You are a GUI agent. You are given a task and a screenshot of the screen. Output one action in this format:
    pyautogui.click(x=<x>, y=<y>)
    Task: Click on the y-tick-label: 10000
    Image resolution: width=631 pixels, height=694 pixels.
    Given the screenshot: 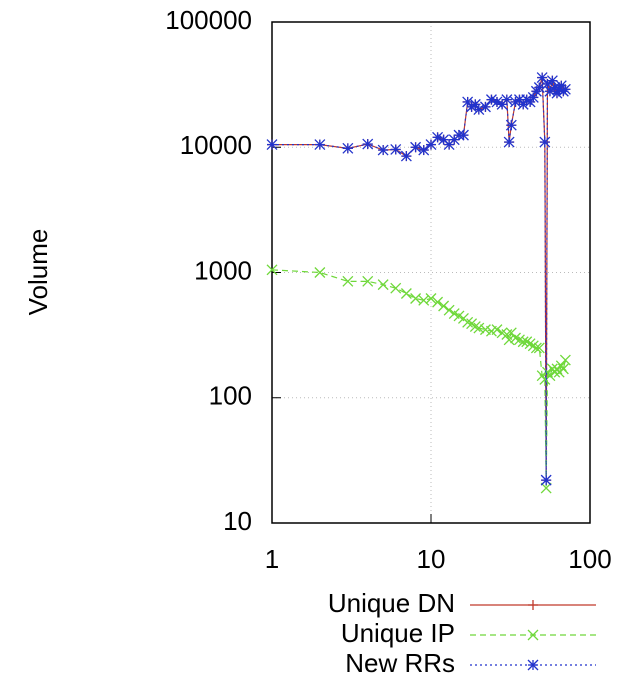 What is the action you would take?
    pyautogui.click(x=216, y=145)
    